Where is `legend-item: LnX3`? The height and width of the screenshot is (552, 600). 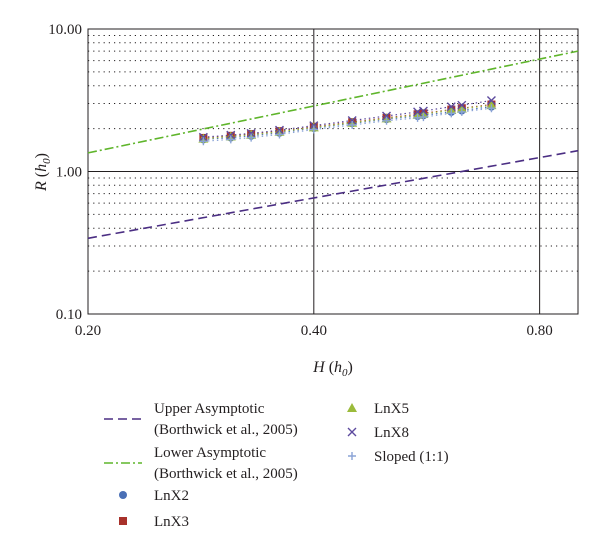 legend-item: LnX3 is located at coordinates (154, 522).